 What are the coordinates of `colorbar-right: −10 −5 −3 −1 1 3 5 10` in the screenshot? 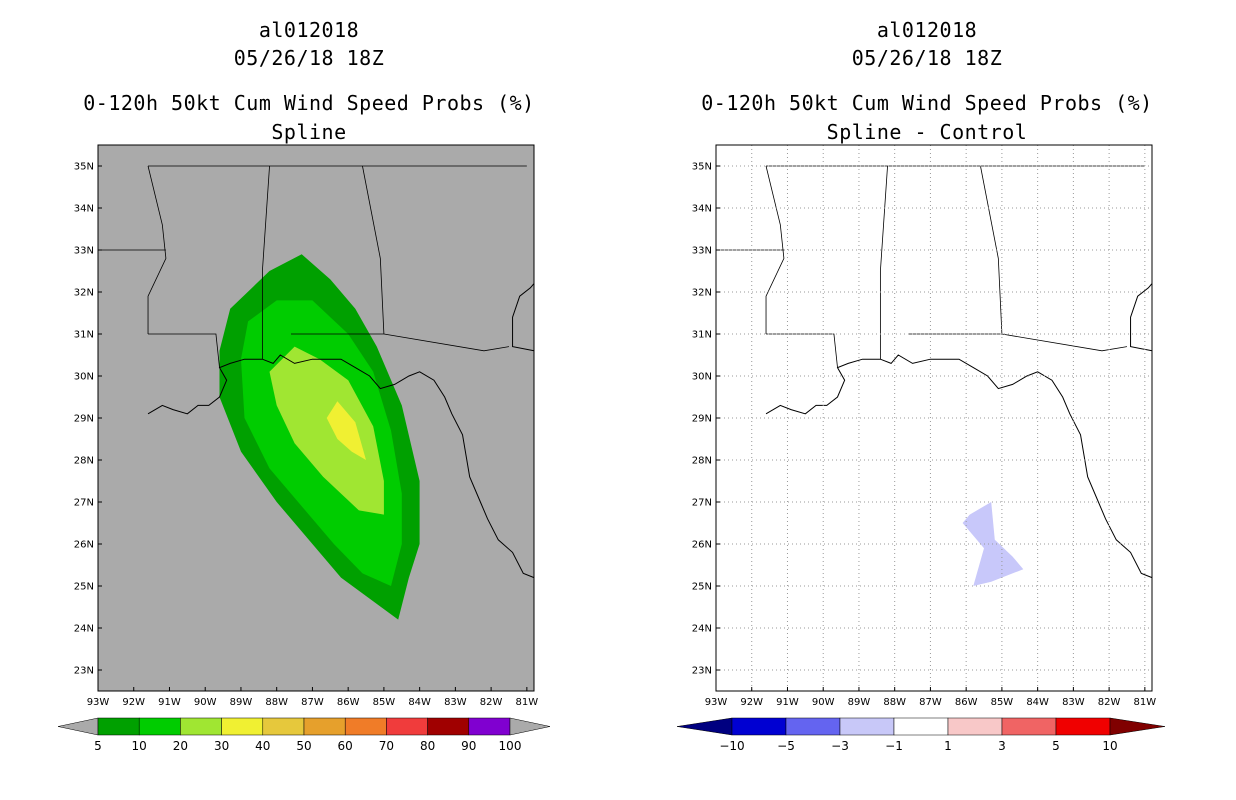 It's located at (921, 735).